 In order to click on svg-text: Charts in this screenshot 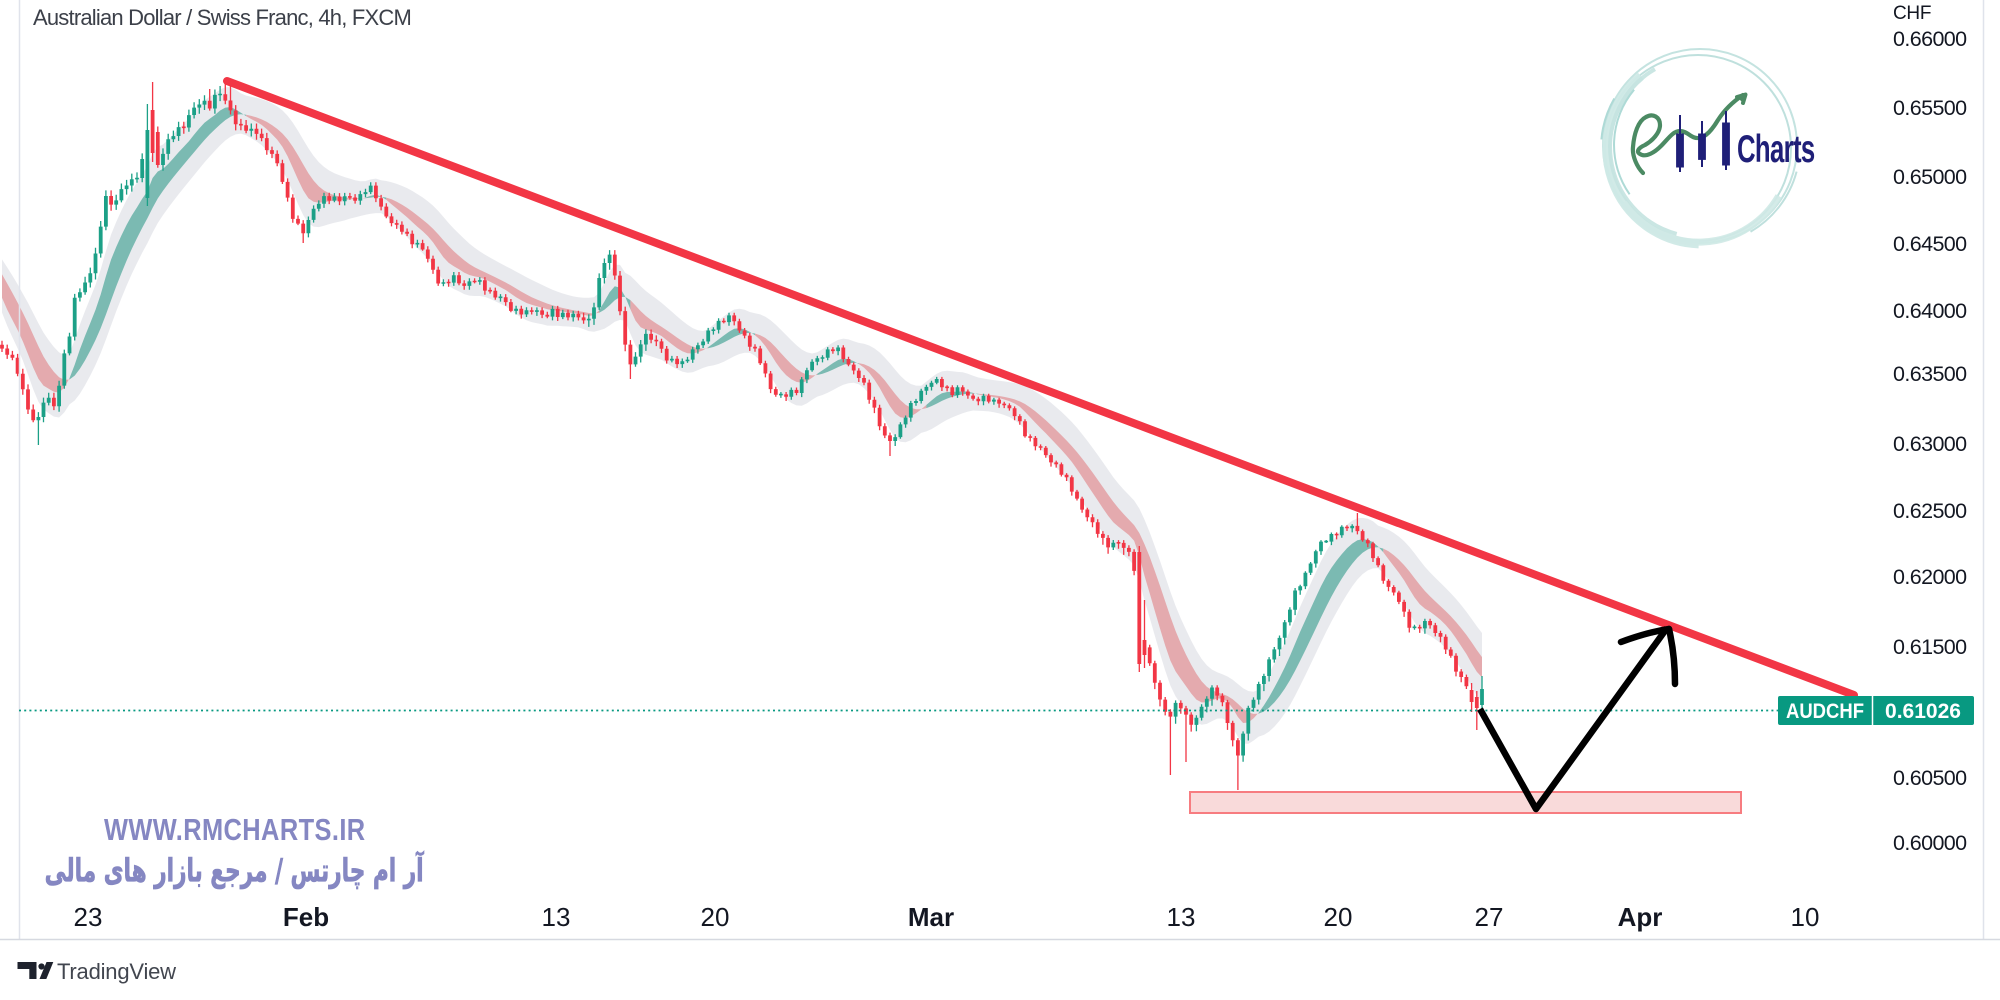, I will do `click(1776, 150)`.